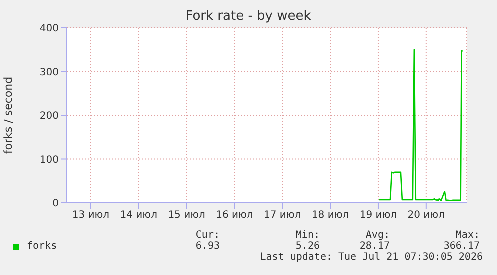 The width and height of the screenshot is (497, 275). Describe the element at coordinates (467, 235) in the screenshot. I see `text: Max:` at that location.